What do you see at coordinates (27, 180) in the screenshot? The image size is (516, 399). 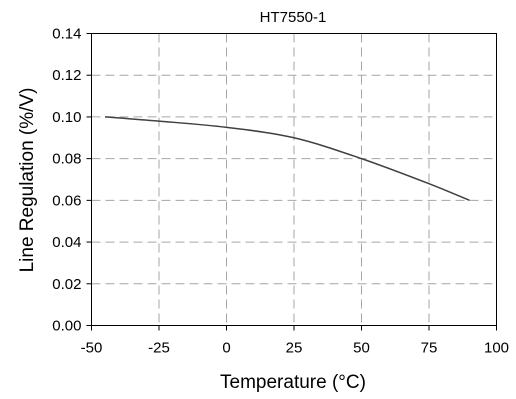 I see `y-axis-label: Line Regulation (%/V)` at bounding box center [27, 180].